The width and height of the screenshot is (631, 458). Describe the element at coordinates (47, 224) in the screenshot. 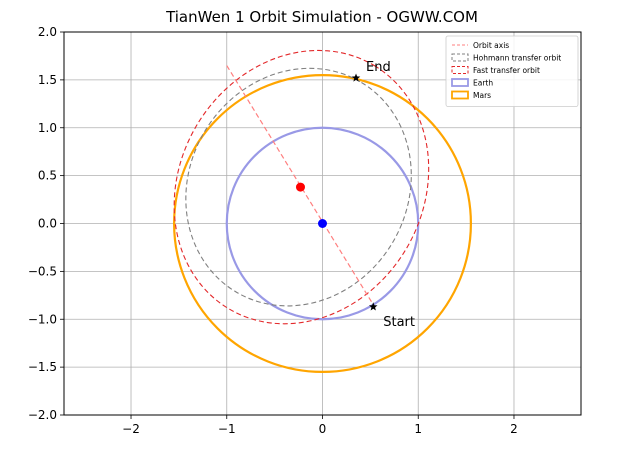

I see `y-tick-label: 0.0` at that location.